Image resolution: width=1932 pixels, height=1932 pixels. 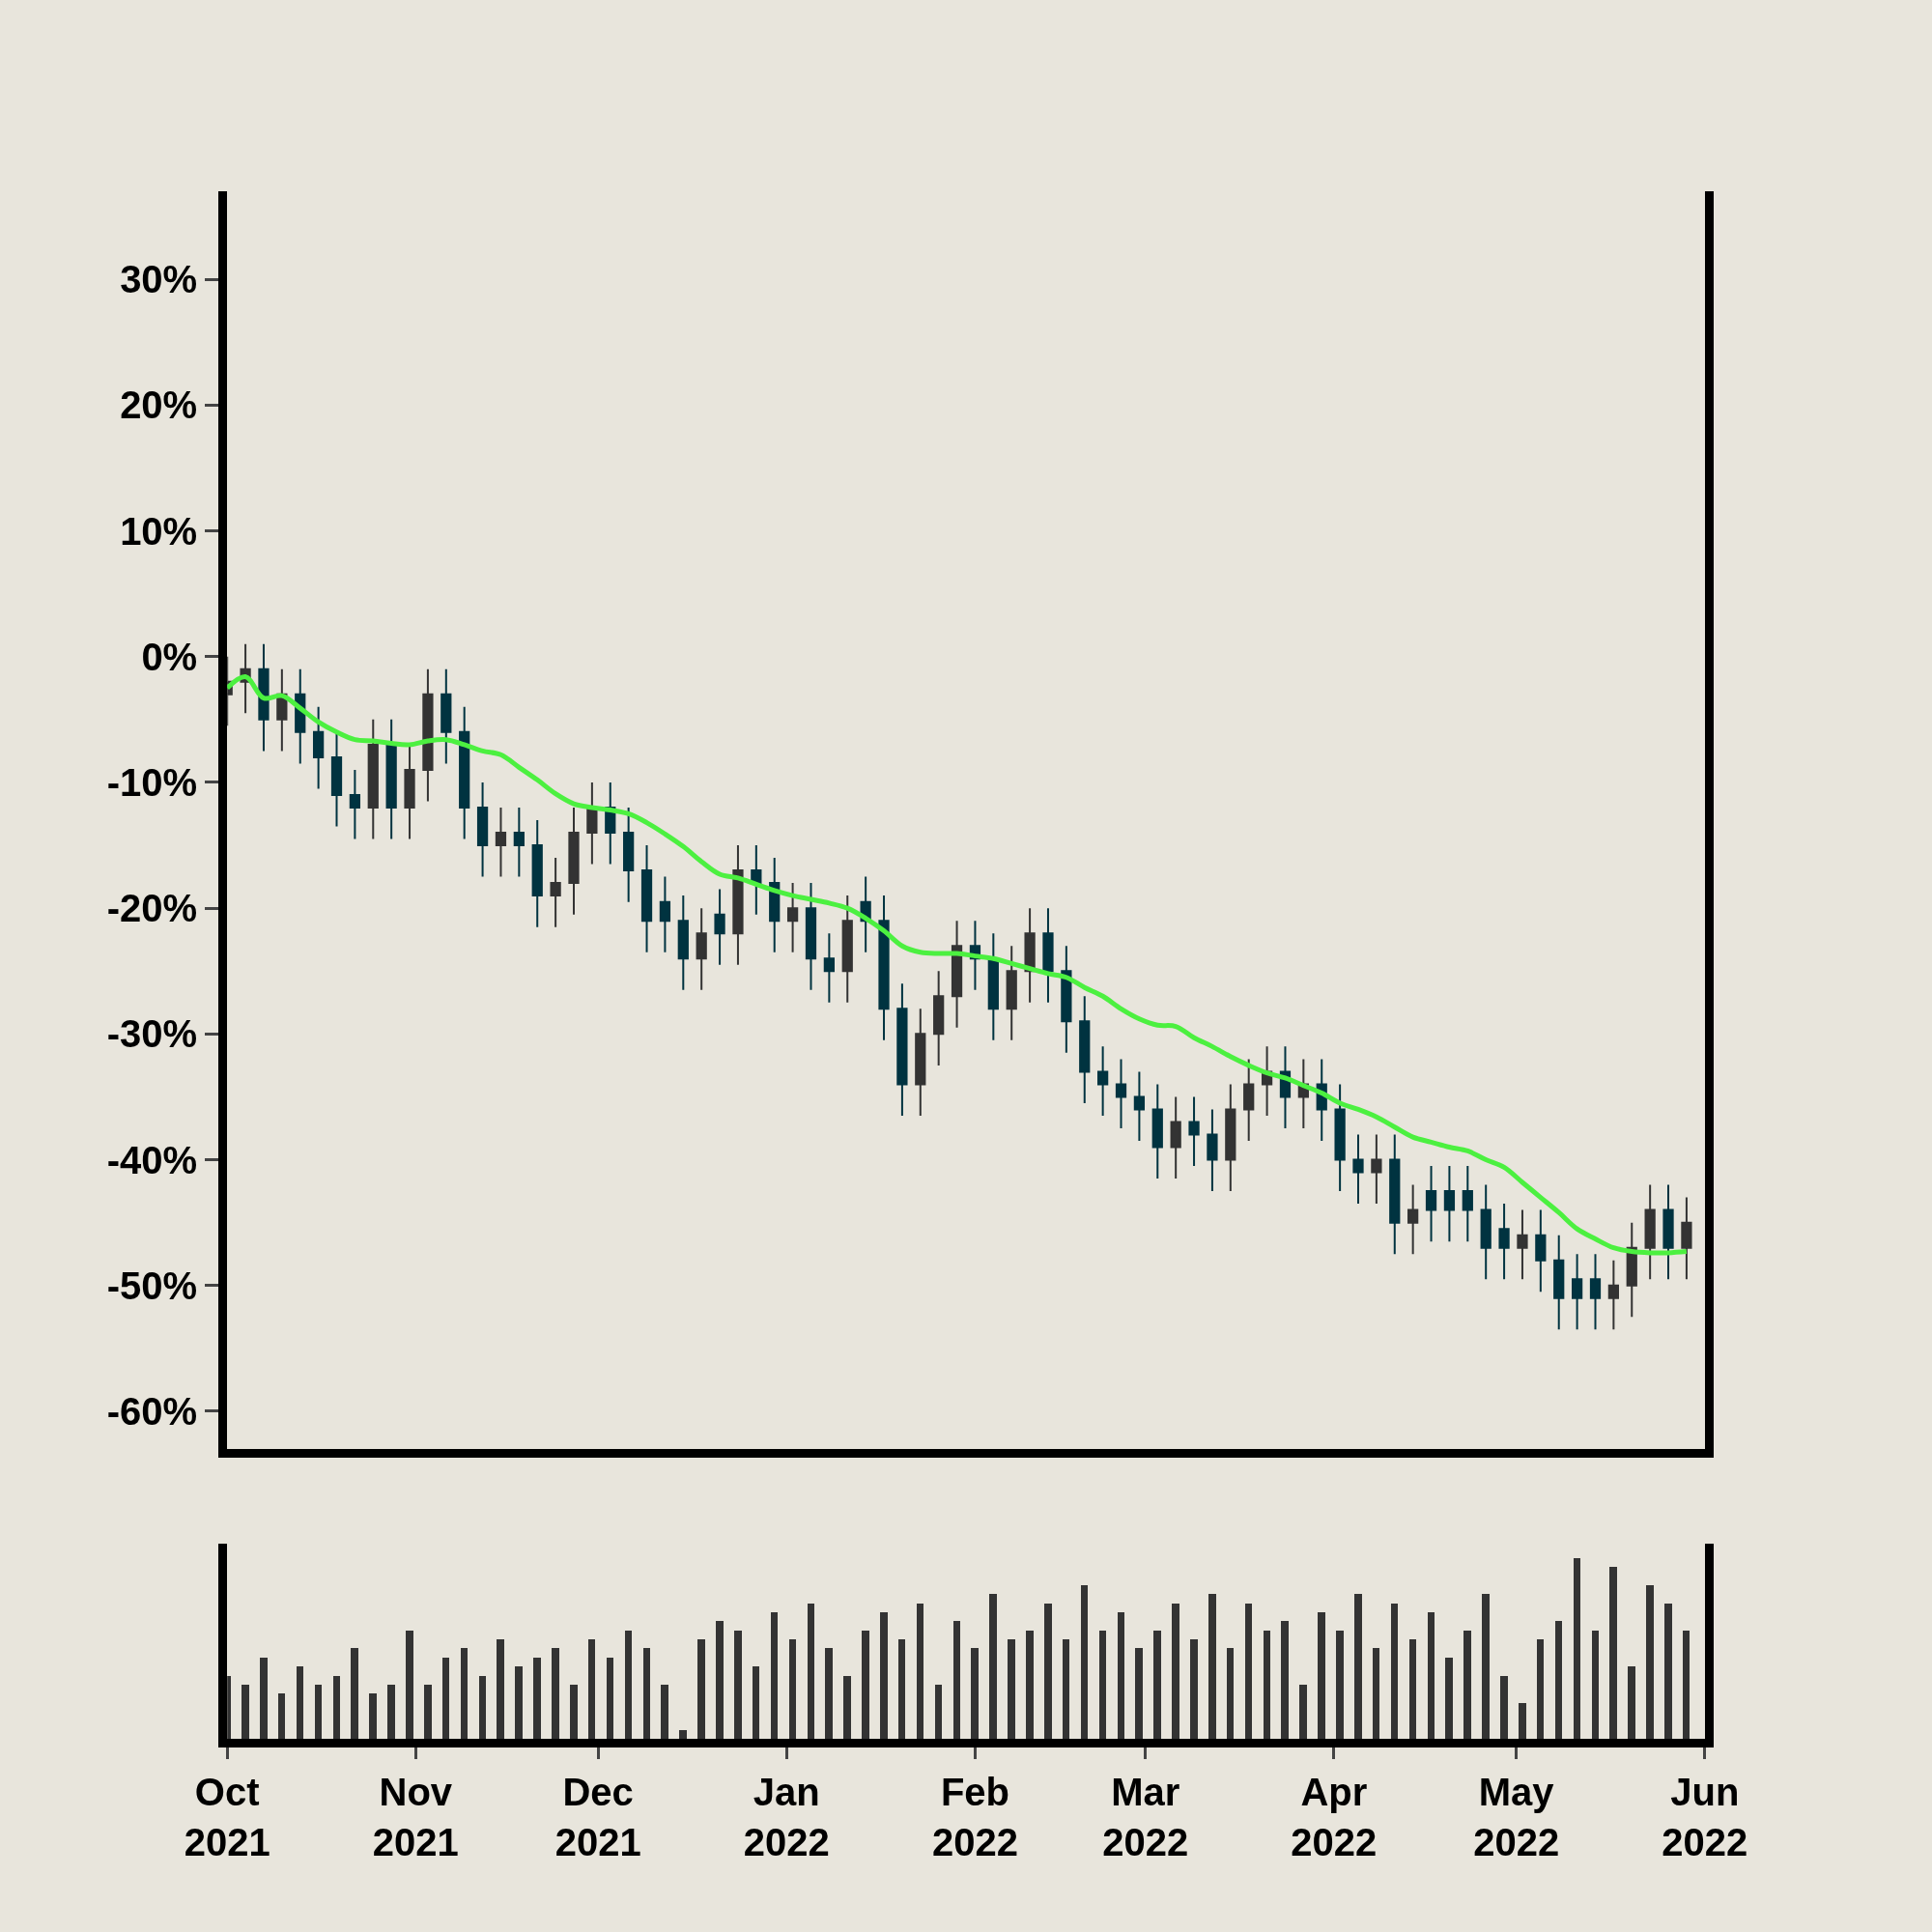 I want to click on y-tick-label: 20%, so click(x=159, y=405).